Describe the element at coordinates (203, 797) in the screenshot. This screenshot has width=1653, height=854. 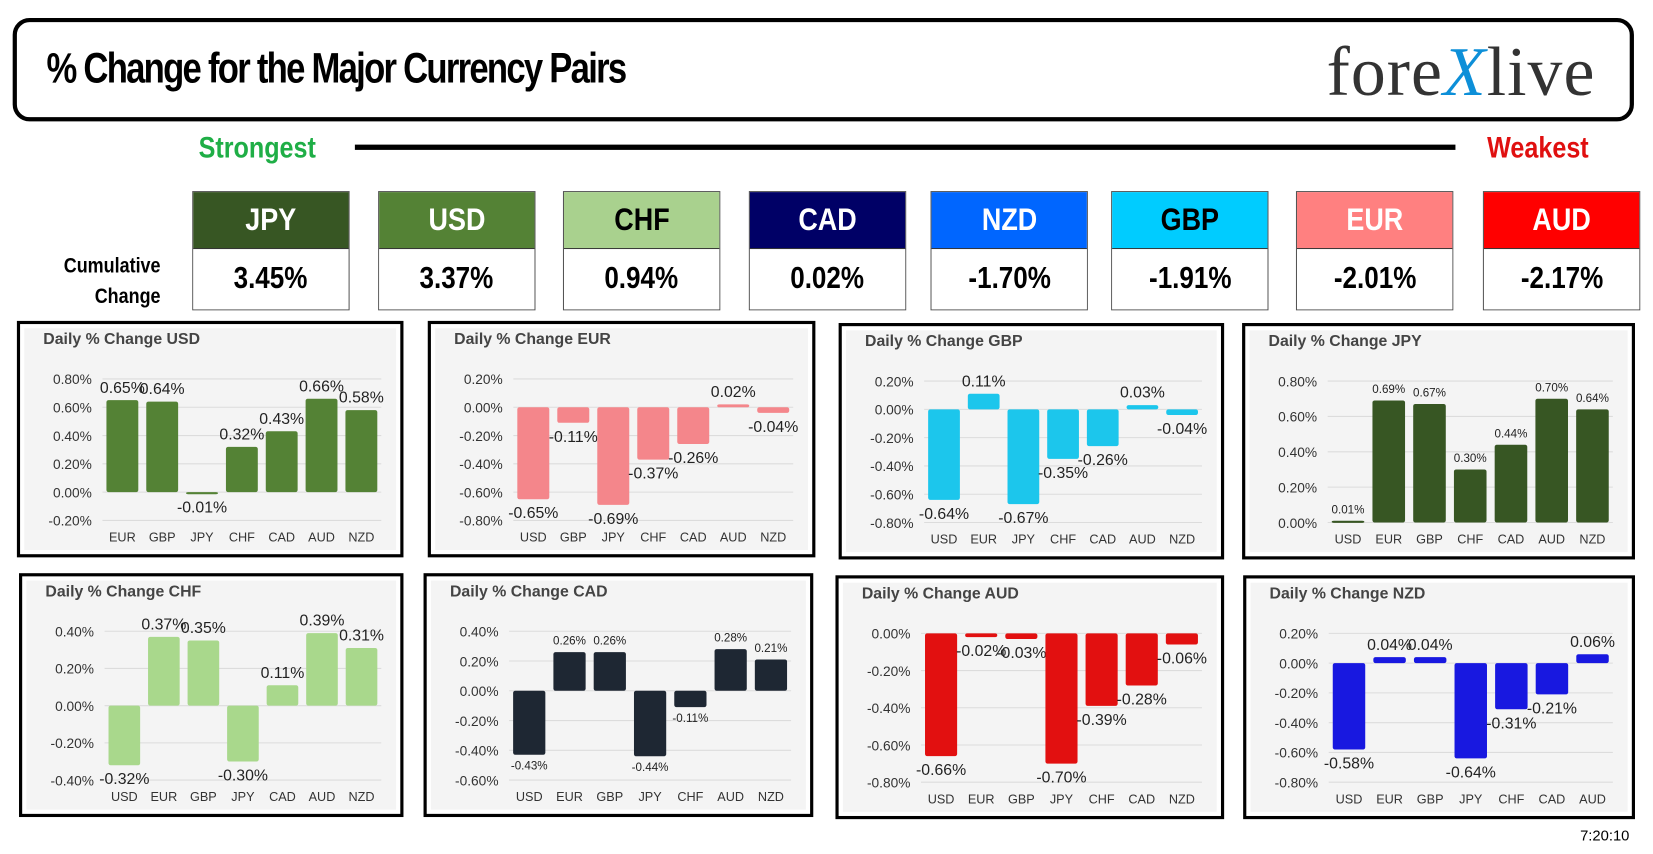
I see `x-category-label: GBP` at that location.